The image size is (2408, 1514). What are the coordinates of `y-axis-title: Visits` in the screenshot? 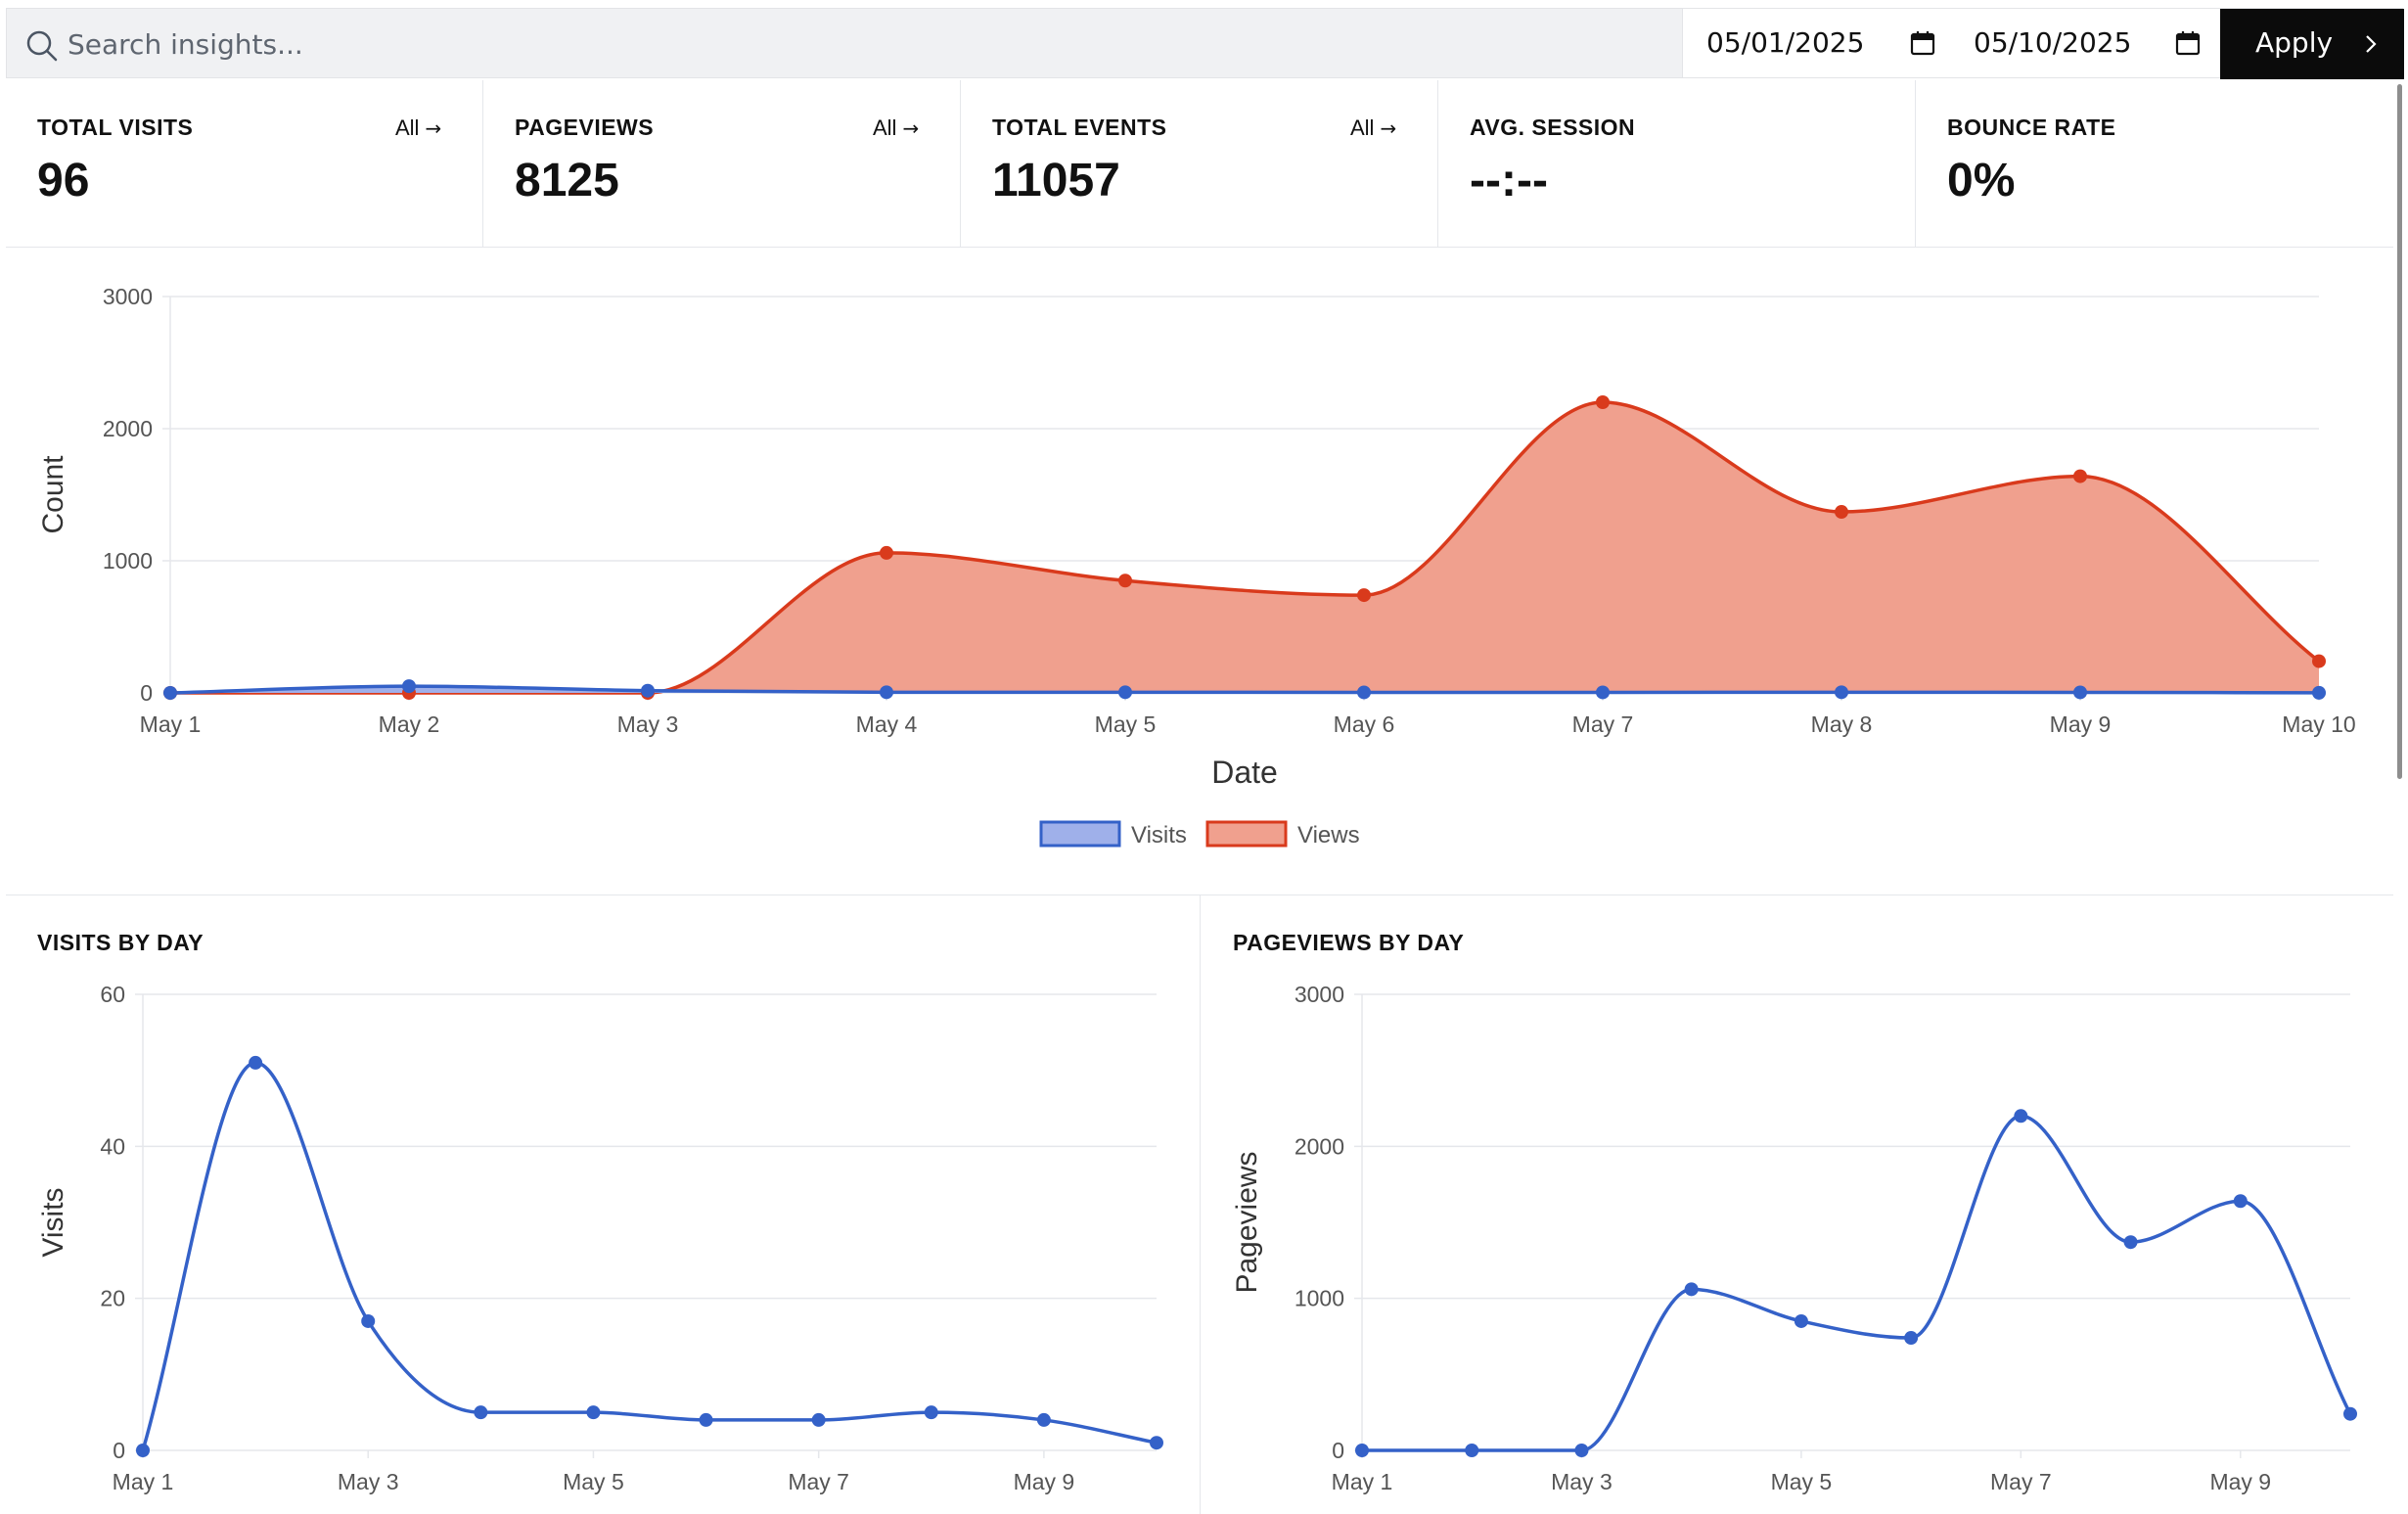 It's located at (53, 1222).